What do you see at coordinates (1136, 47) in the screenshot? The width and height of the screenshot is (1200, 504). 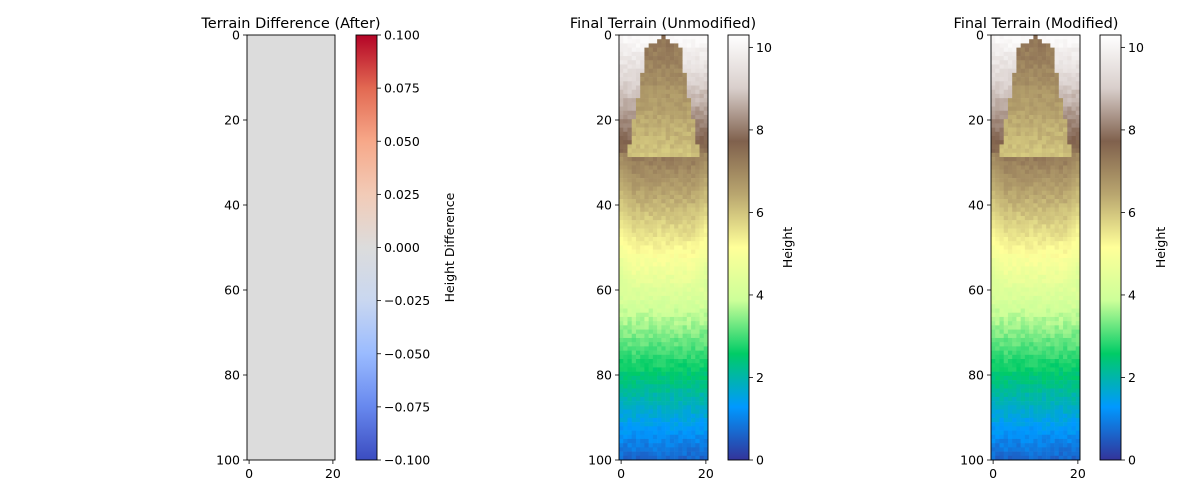 I see `colorbar-tick-label: 10` at bounding box center [1136, 47].